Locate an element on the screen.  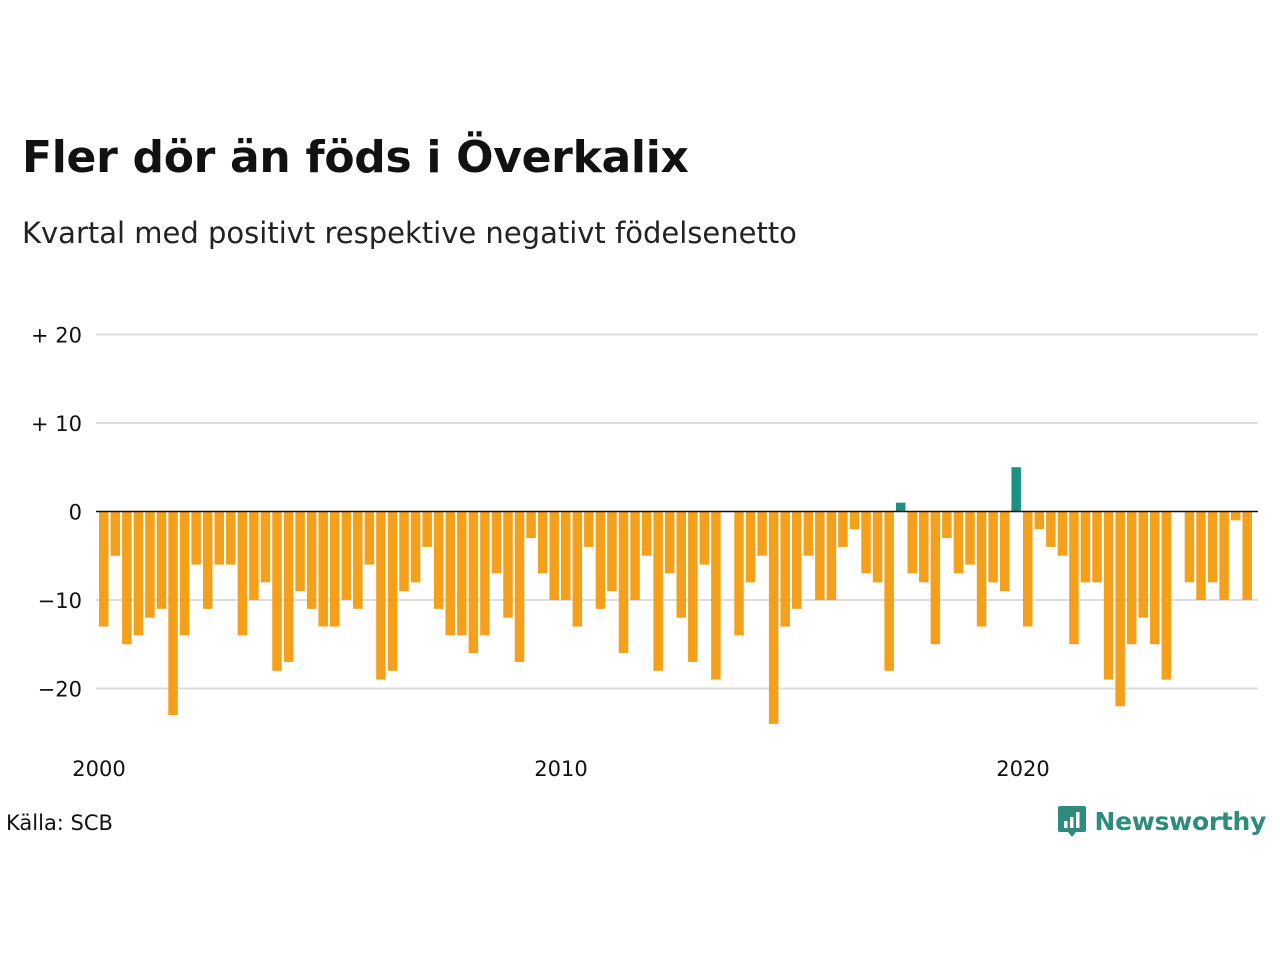
y-tick-label: −10 is located at coordinates (60, 601).